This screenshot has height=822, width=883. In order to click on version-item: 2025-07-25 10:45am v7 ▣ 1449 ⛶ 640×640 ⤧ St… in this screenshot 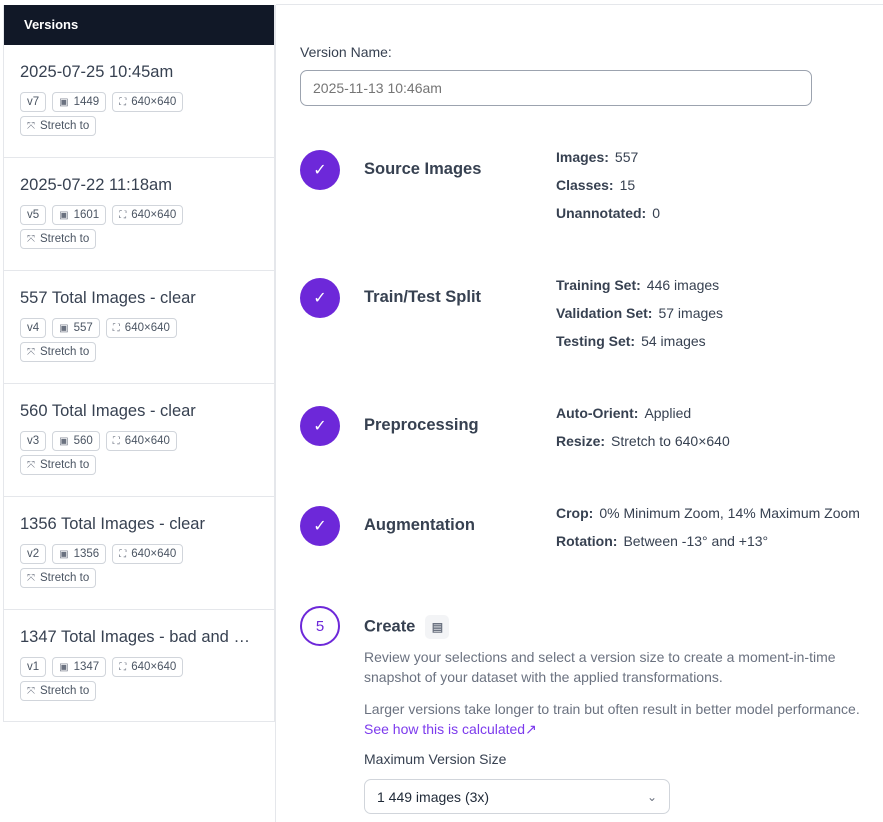, I will do `click(139, 101)`.